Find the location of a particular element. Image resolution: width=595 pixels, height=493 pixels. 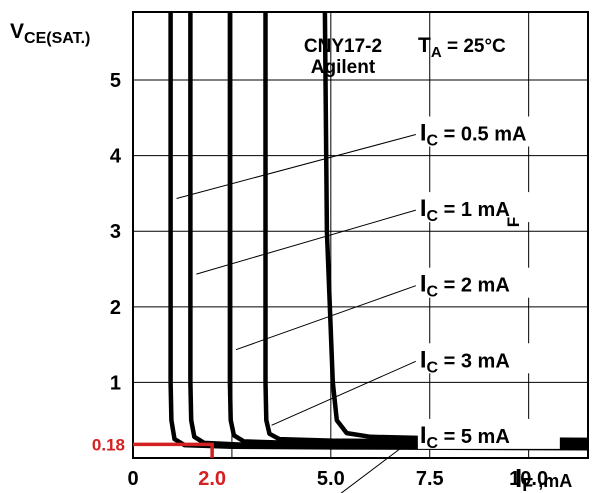

side-mark: F is located at coordinates (513, 222).